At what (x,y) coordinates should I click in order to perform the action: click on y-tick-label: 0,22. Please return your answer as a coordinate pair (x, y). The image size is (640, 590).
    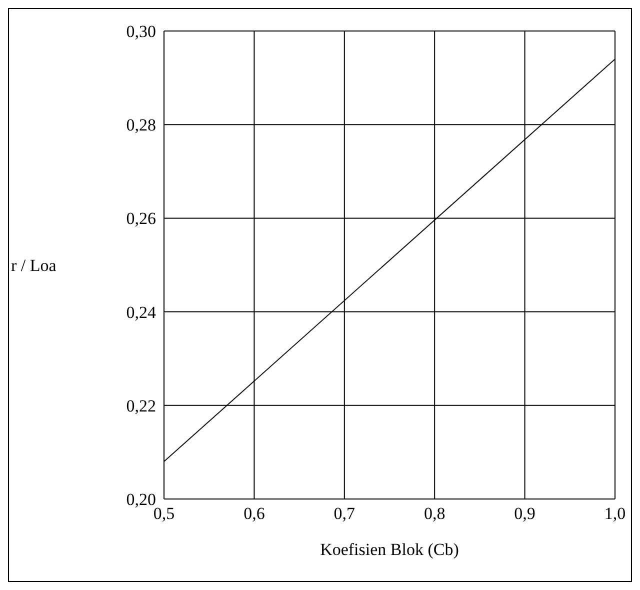
    Looking at the image, I should click on (141, 406).